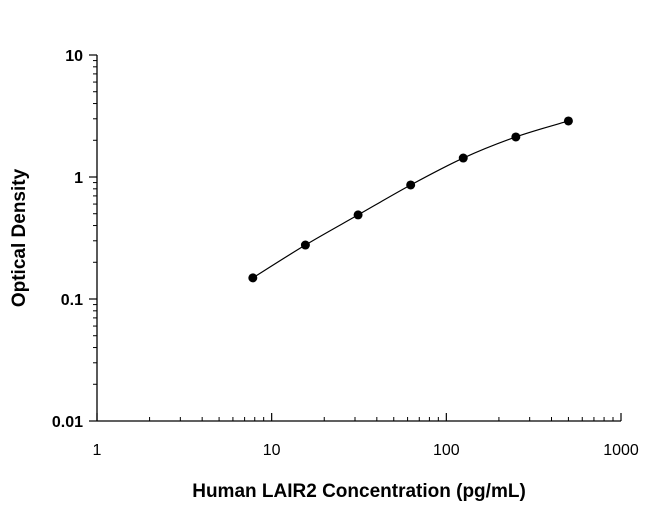 The width and height of the screenshot is (650, 510). I want to click on x-tick-label: 100, so click(446, 450).